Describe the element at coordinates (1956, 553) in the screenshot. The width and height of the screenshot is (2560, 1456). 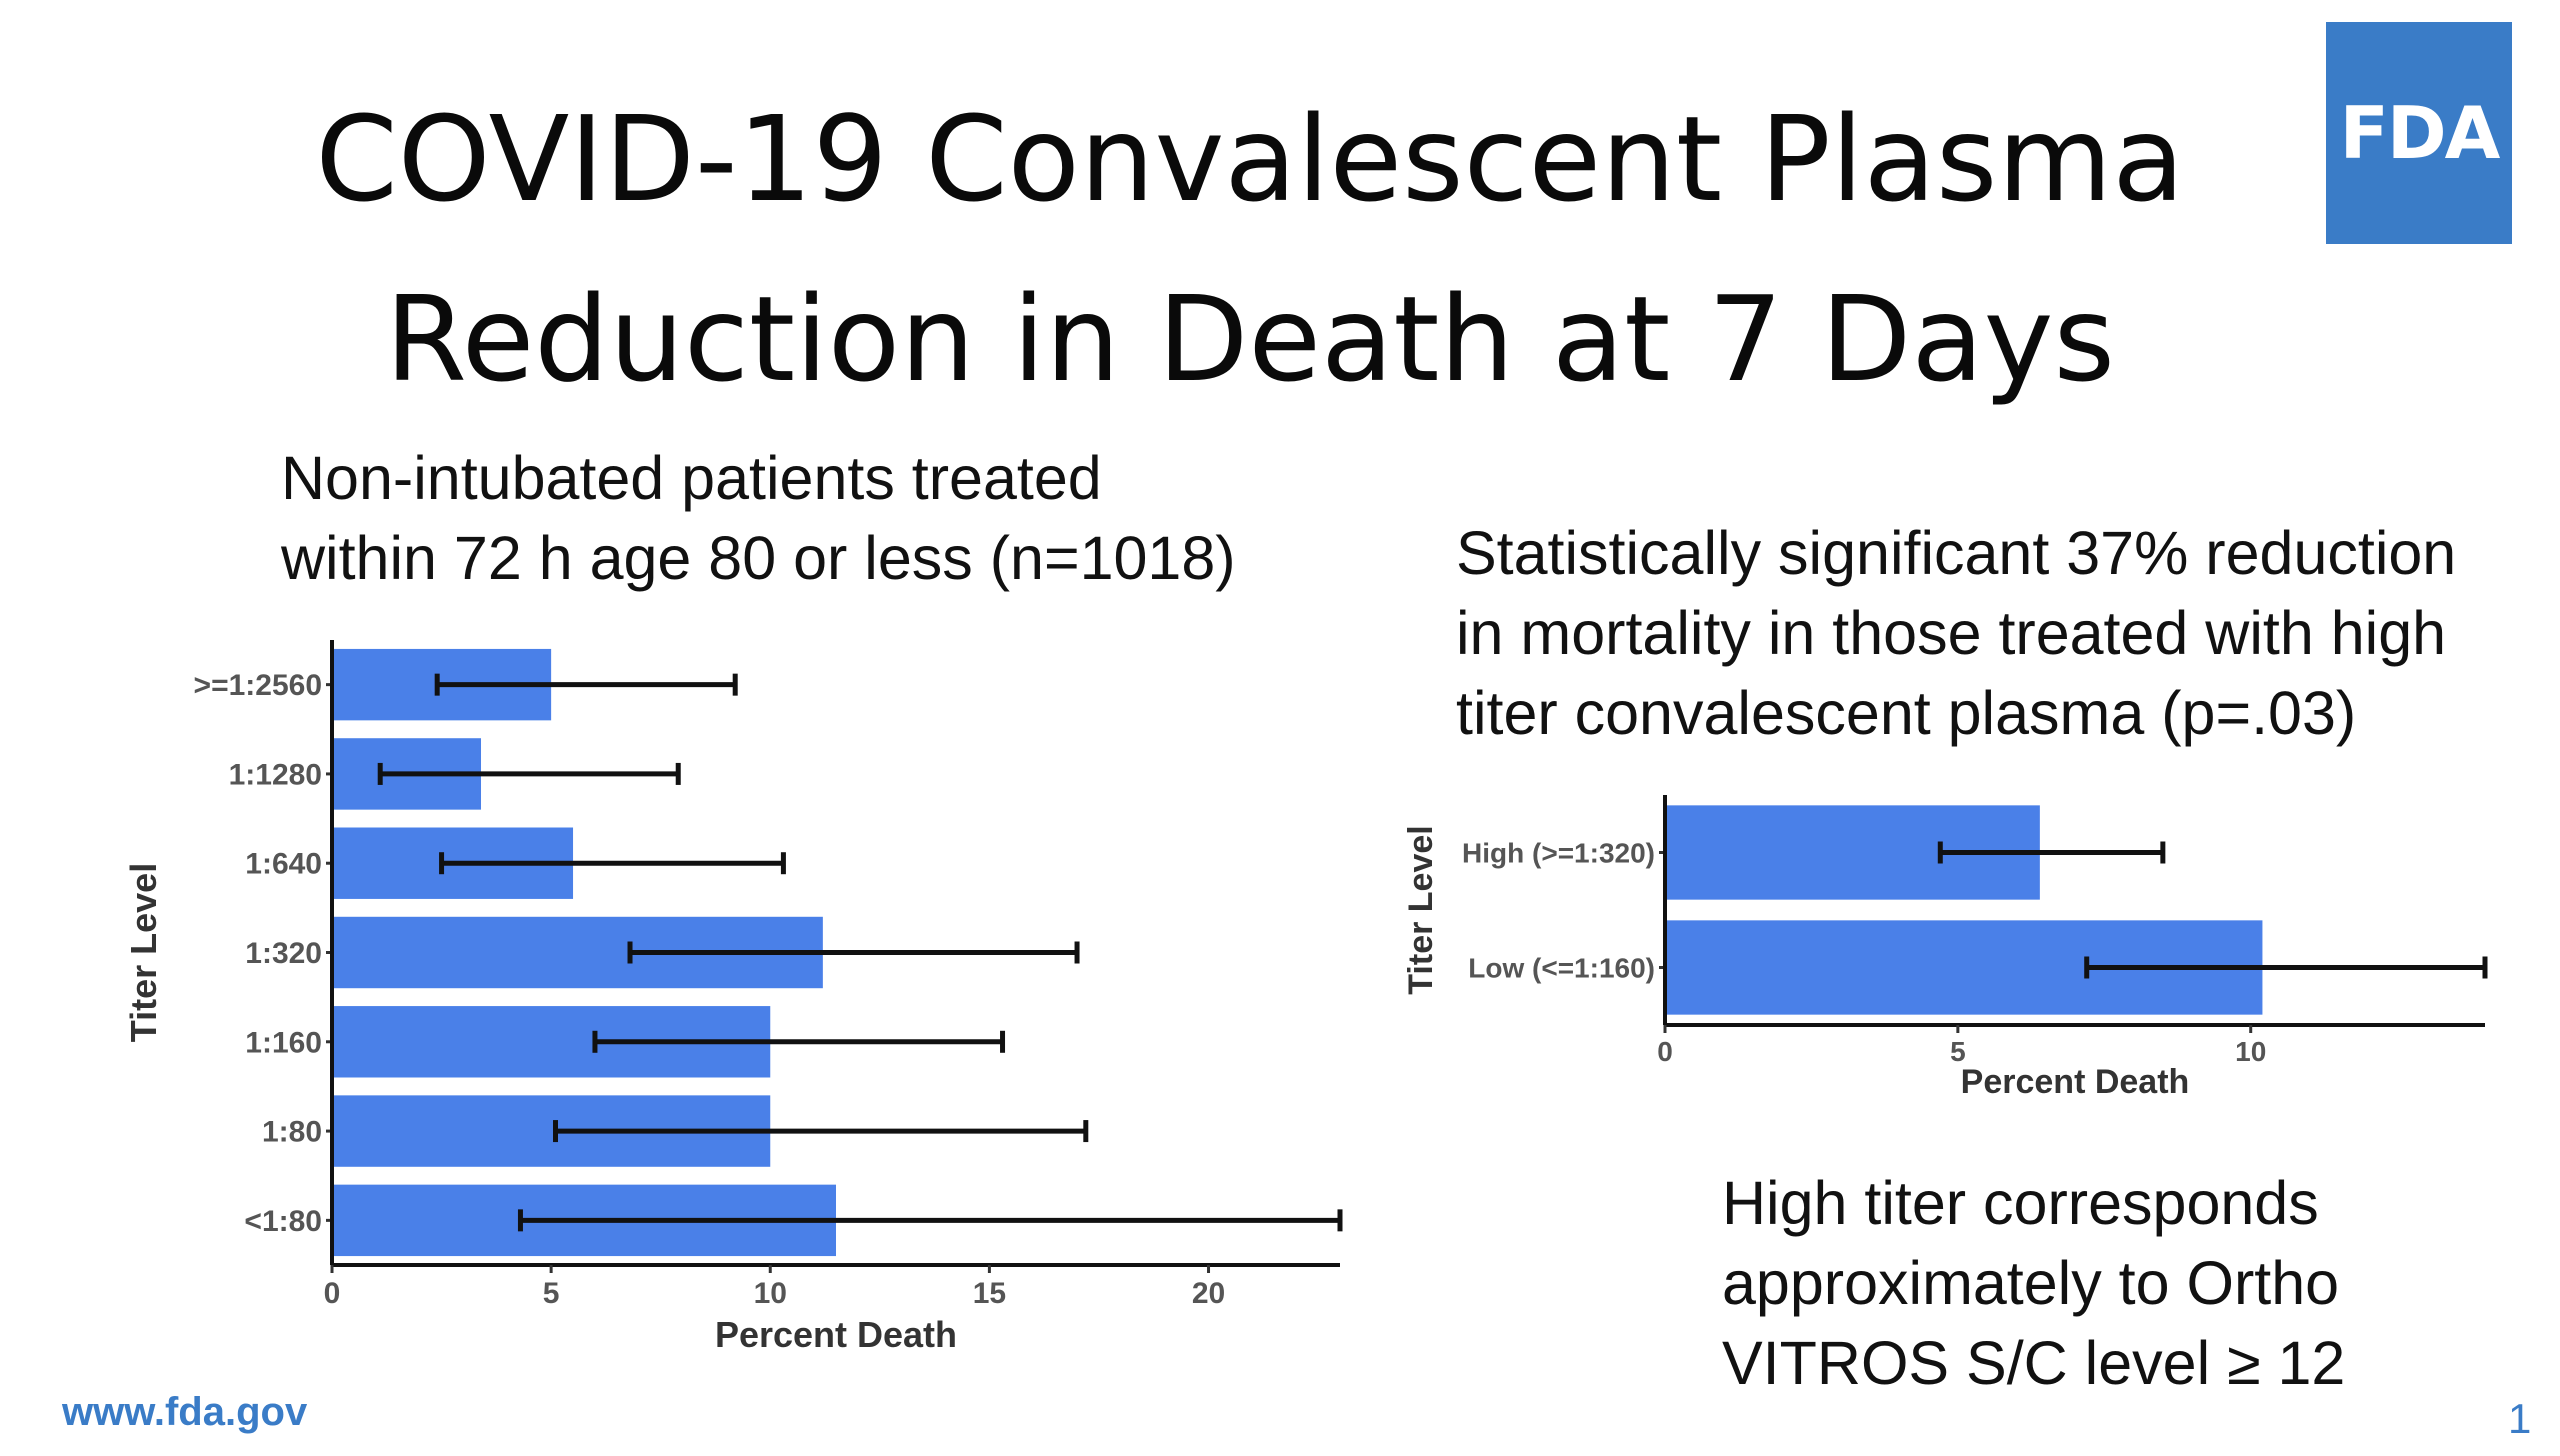
I see `significance-line: Statistically significant 37% reduction` at that location.